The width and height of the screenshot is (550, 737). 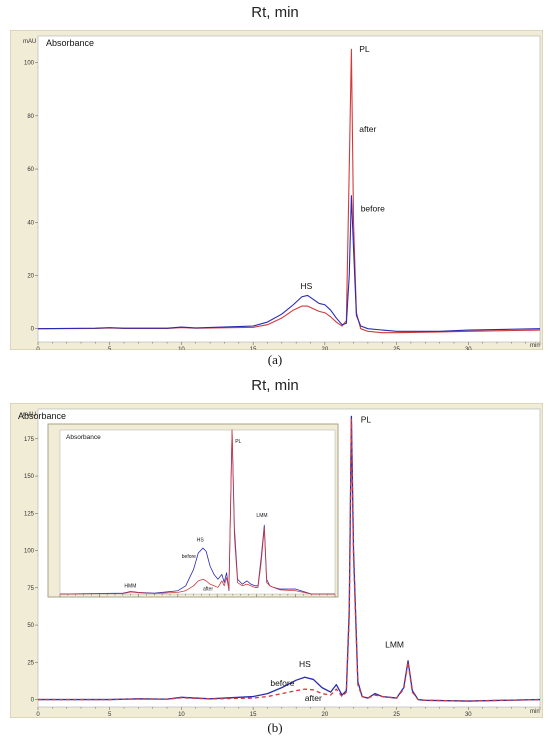 I want to click on y-tick-label: 80, so click(x=30, y=117).